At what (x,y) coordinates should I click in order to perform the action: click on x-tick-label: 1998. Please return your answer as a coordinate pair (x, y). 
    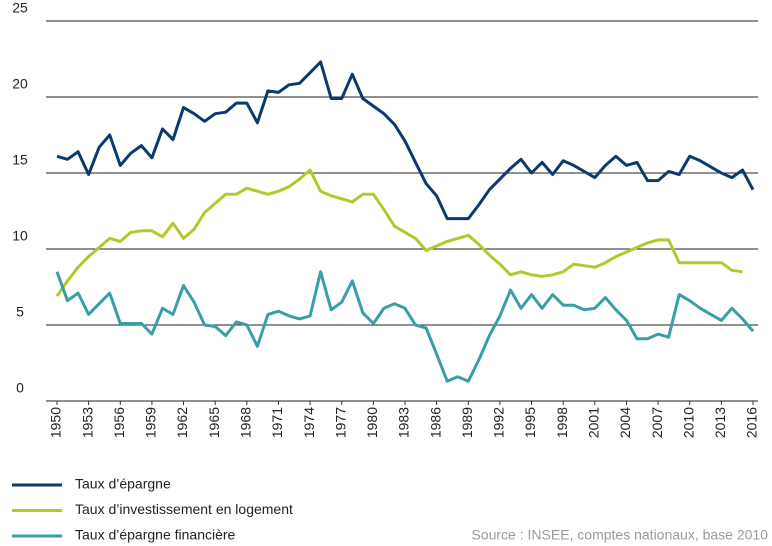
    Looking at the image, I should click on (562, 422).